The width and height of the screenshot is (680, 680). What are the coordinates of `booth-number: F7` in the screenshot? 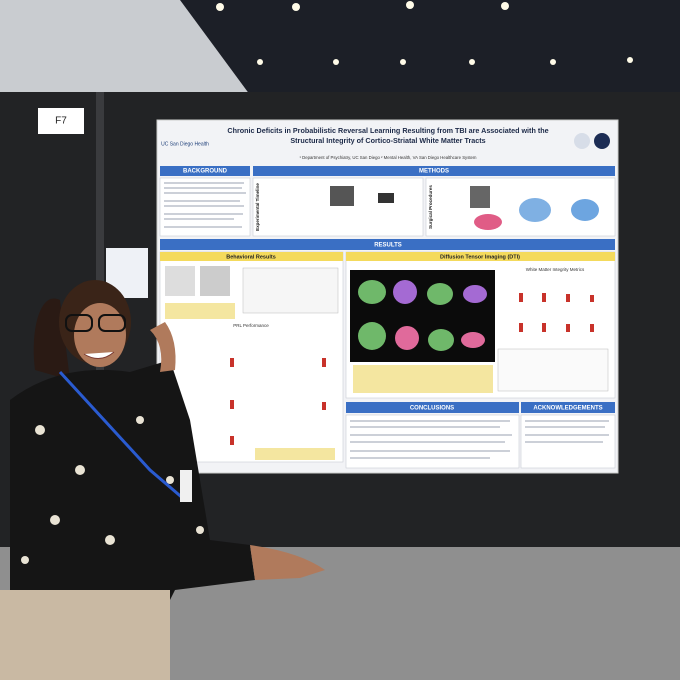 It's located at (61, 121).